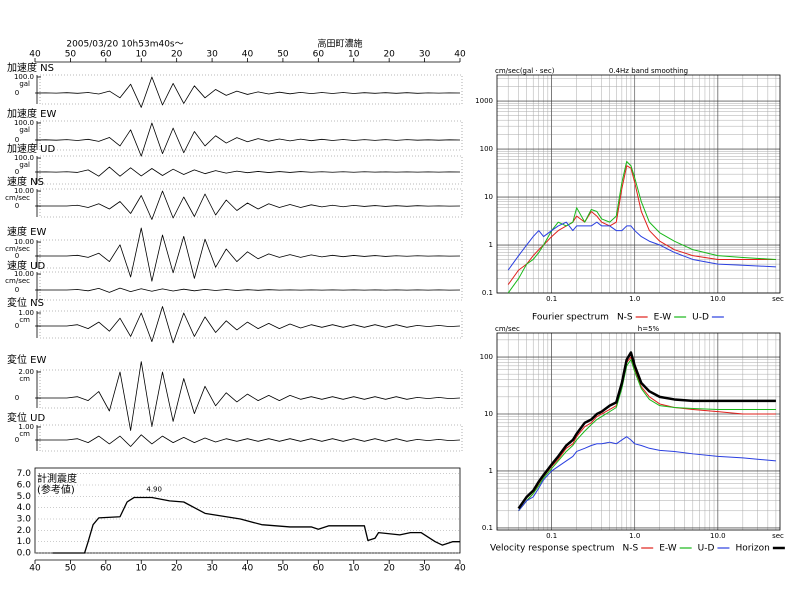  What do you see at coordinates (24, 320) in the screenshot?
I see `y-unit: cm` at bounding box center [24, 320].